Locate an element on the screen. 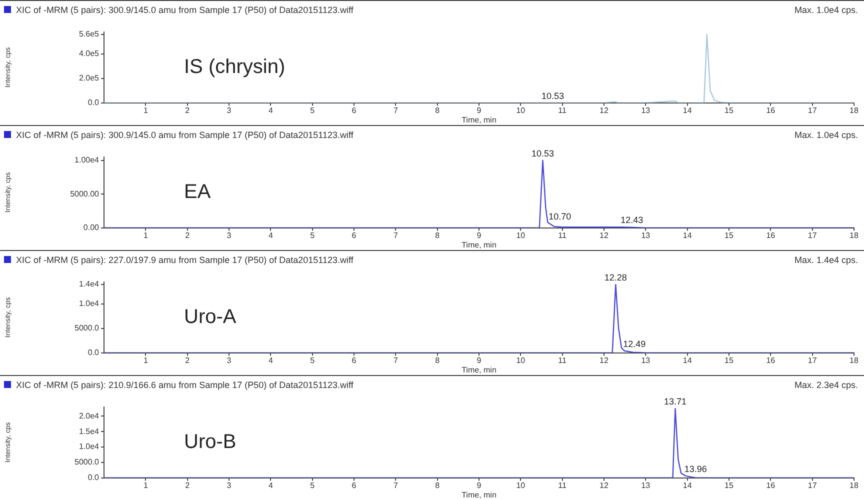  annotation: IS (chrysin) is located at coordinates (235, 67).